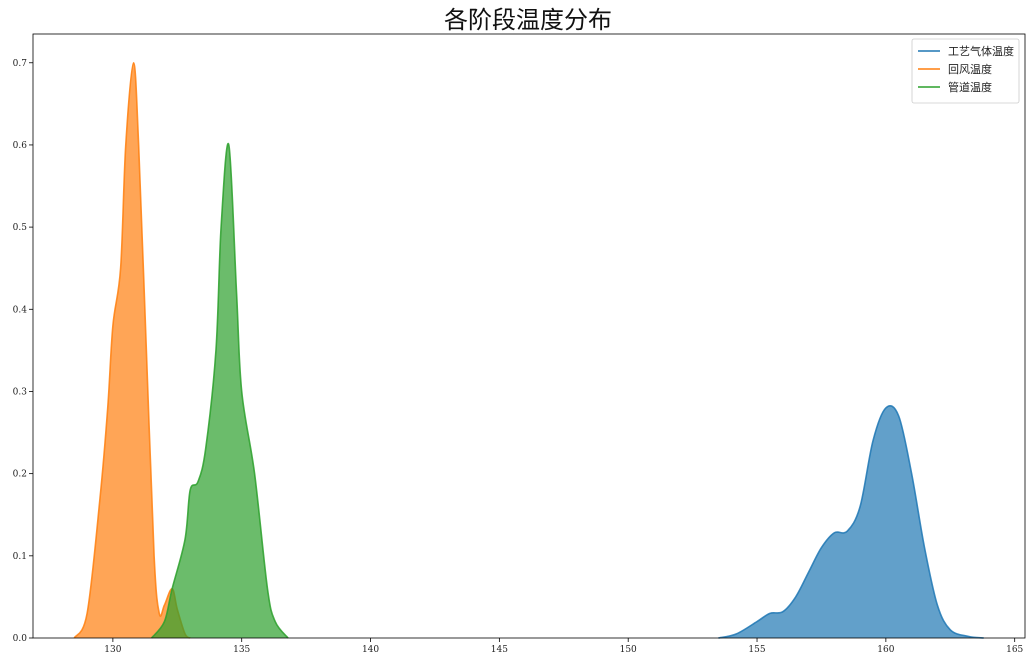 Image resolution: width=1032 pixels, height=663 pixels. I want to click on x-tick-label: 165, so click(1014, 650).